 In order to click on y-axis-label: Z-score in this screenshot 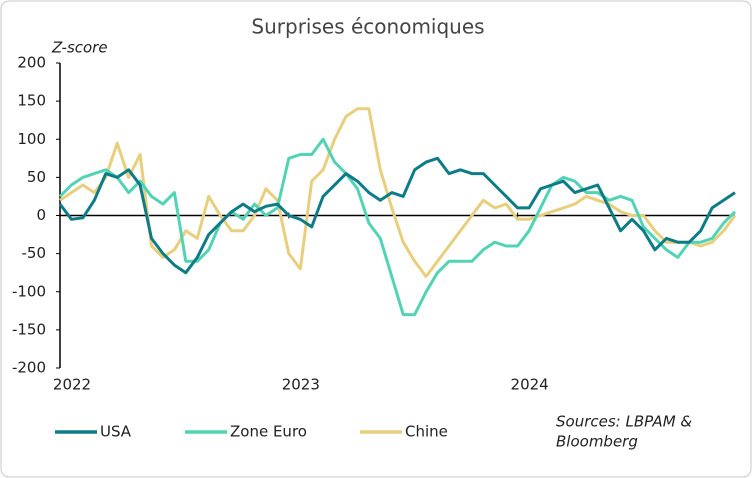, I will do `click(79, 48)`.